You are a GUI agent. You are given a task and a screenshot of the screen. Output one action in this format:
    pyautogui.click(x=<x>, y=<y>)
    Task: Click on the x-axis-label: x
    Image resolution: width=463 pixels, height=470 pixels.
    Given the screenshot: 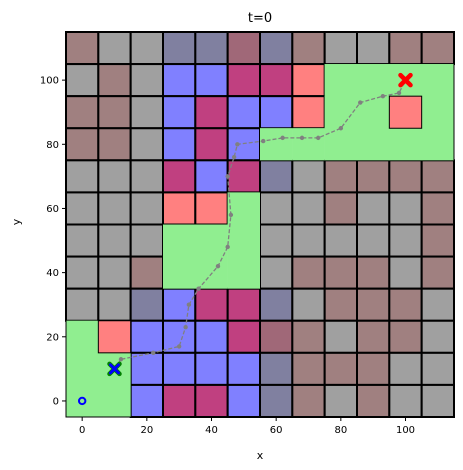 What is the action you would take?
    pyautogui.click(x=260, y=455)
    